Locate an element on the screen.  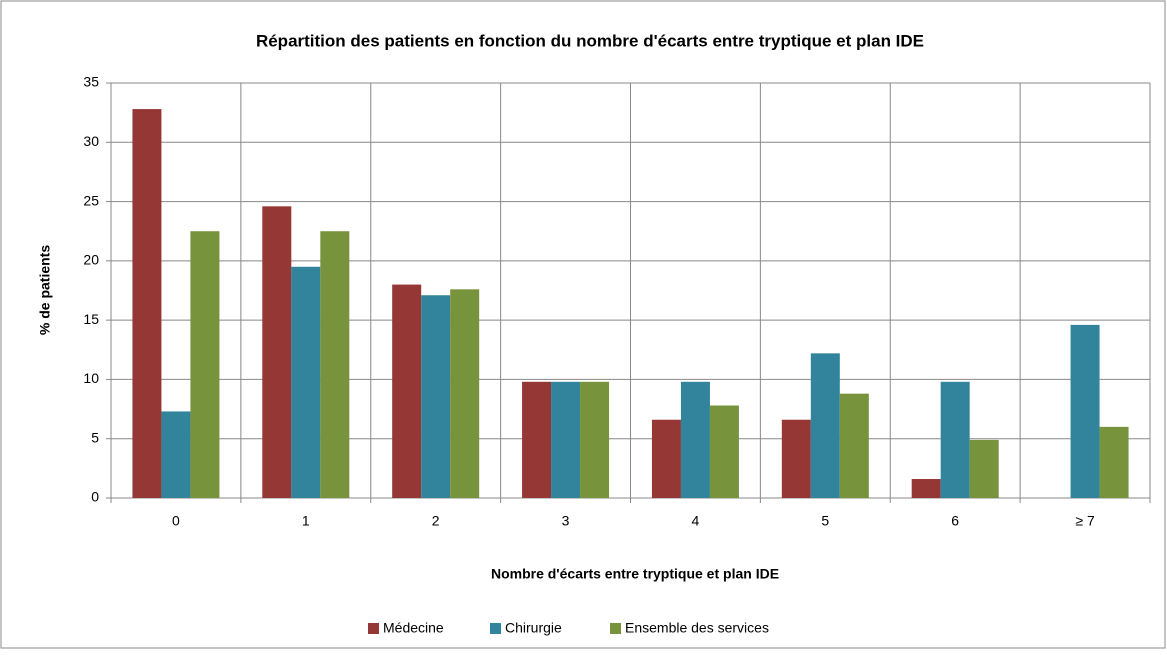
y-tick-label: 15 is located at coordinates (91, 319).